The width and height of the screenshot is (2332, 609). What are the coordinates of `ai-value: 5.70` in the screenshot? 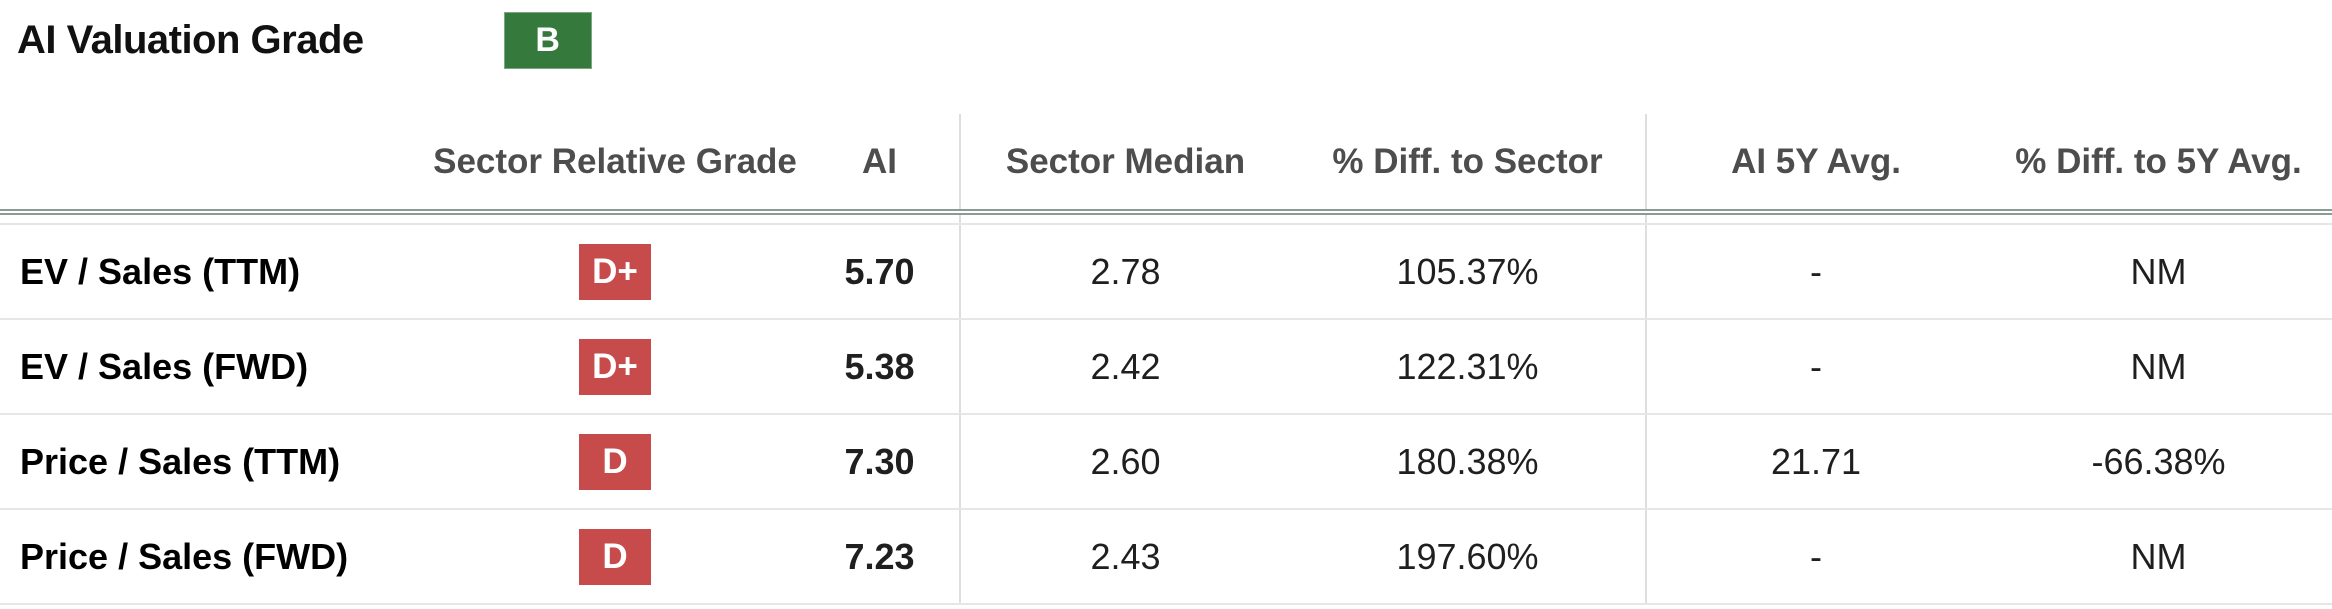 It's located at (880, 272).